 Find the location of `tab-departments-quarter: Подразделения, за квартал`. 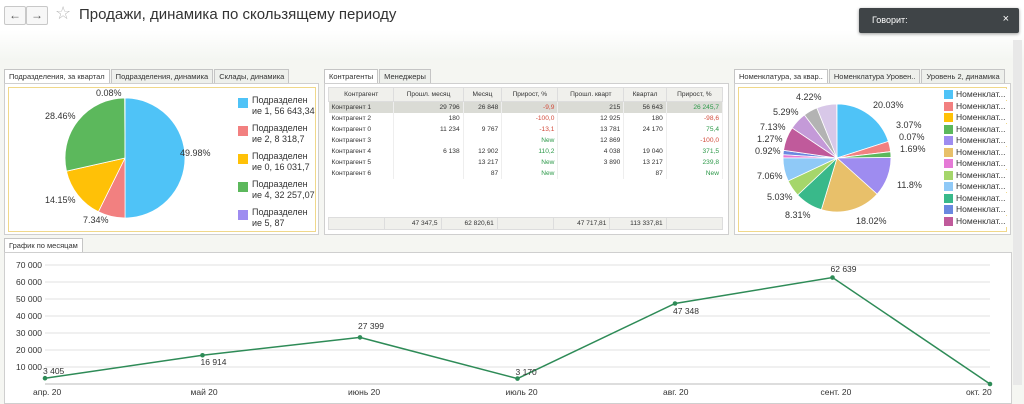

tab-departments-quarter: Подразделения, за квартал is located at coordinates (57, 77).